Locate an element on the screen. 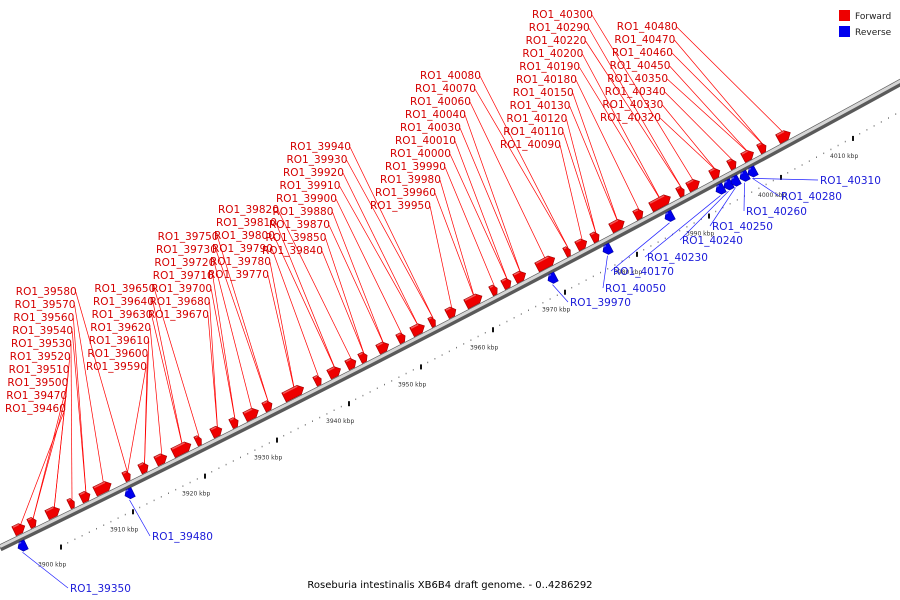 This screenshot has width=900, height=600. gene-label-forward: RO1_39780 is located at coordinates (240, 262).